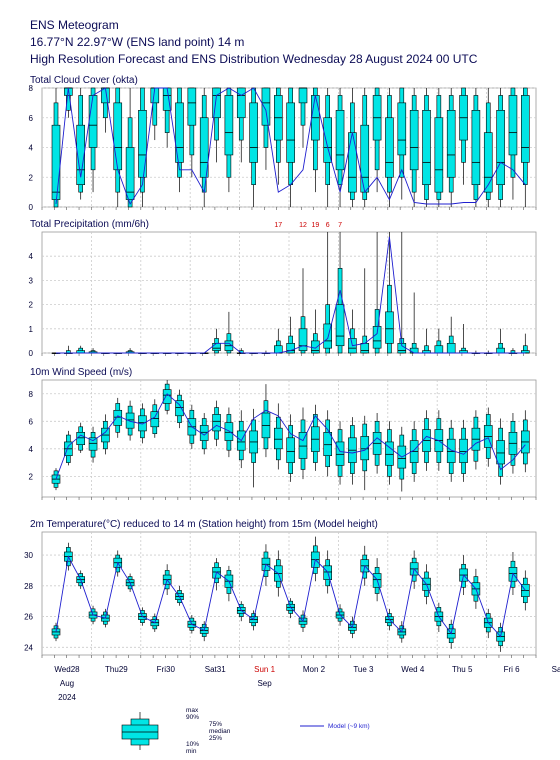  I want to click on y-tick-label-cloud: 6, so click(31, 118).